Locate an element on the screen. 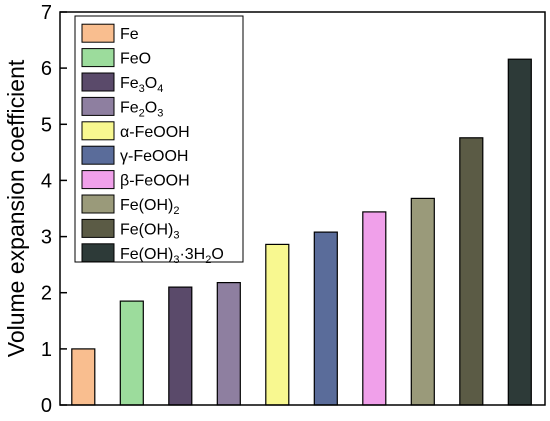 This screenshot has height=421, width=550. legend-label-10: Fe(OH)3·3H2O is located at coordinates (172, 256).